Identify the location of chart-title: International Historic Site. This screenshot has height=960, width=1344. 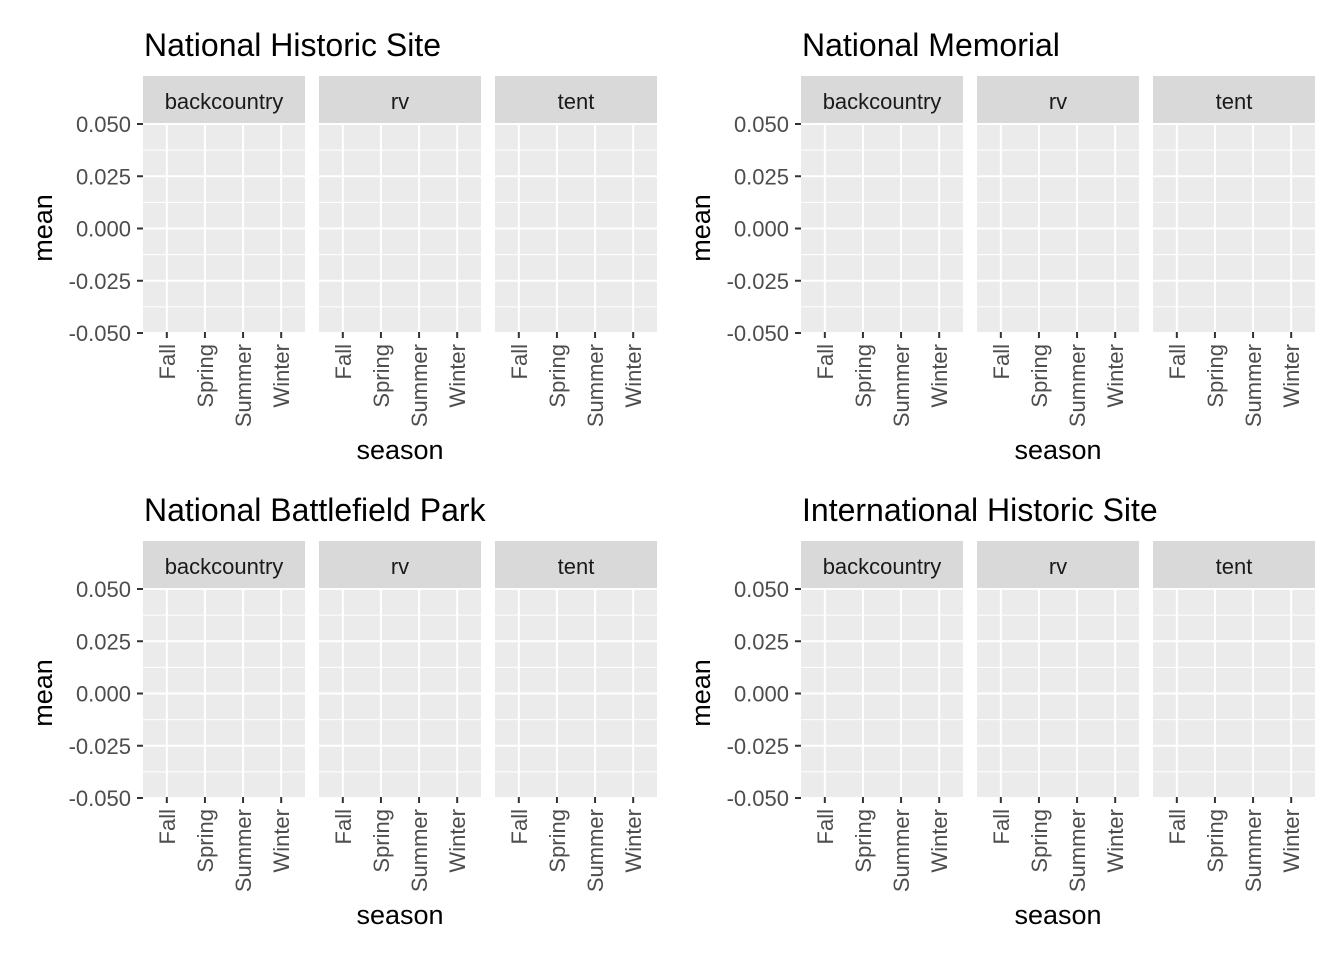
(980, 510).